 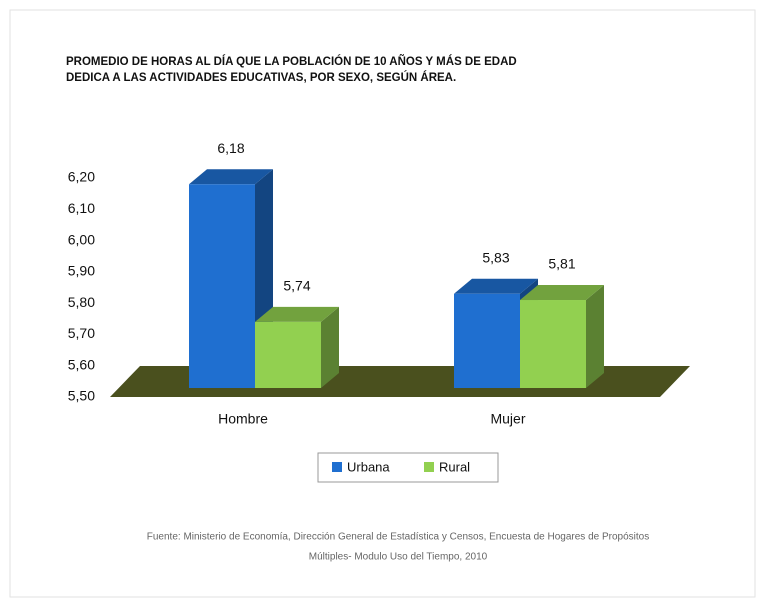 I want to click on y-tick-label: 5,70, so click(x=81, y=333).